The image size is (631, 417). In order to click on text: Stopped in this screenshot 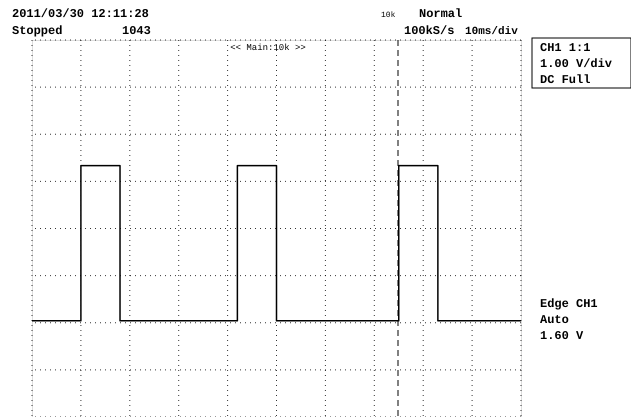, I will do `click(37, 31)`.